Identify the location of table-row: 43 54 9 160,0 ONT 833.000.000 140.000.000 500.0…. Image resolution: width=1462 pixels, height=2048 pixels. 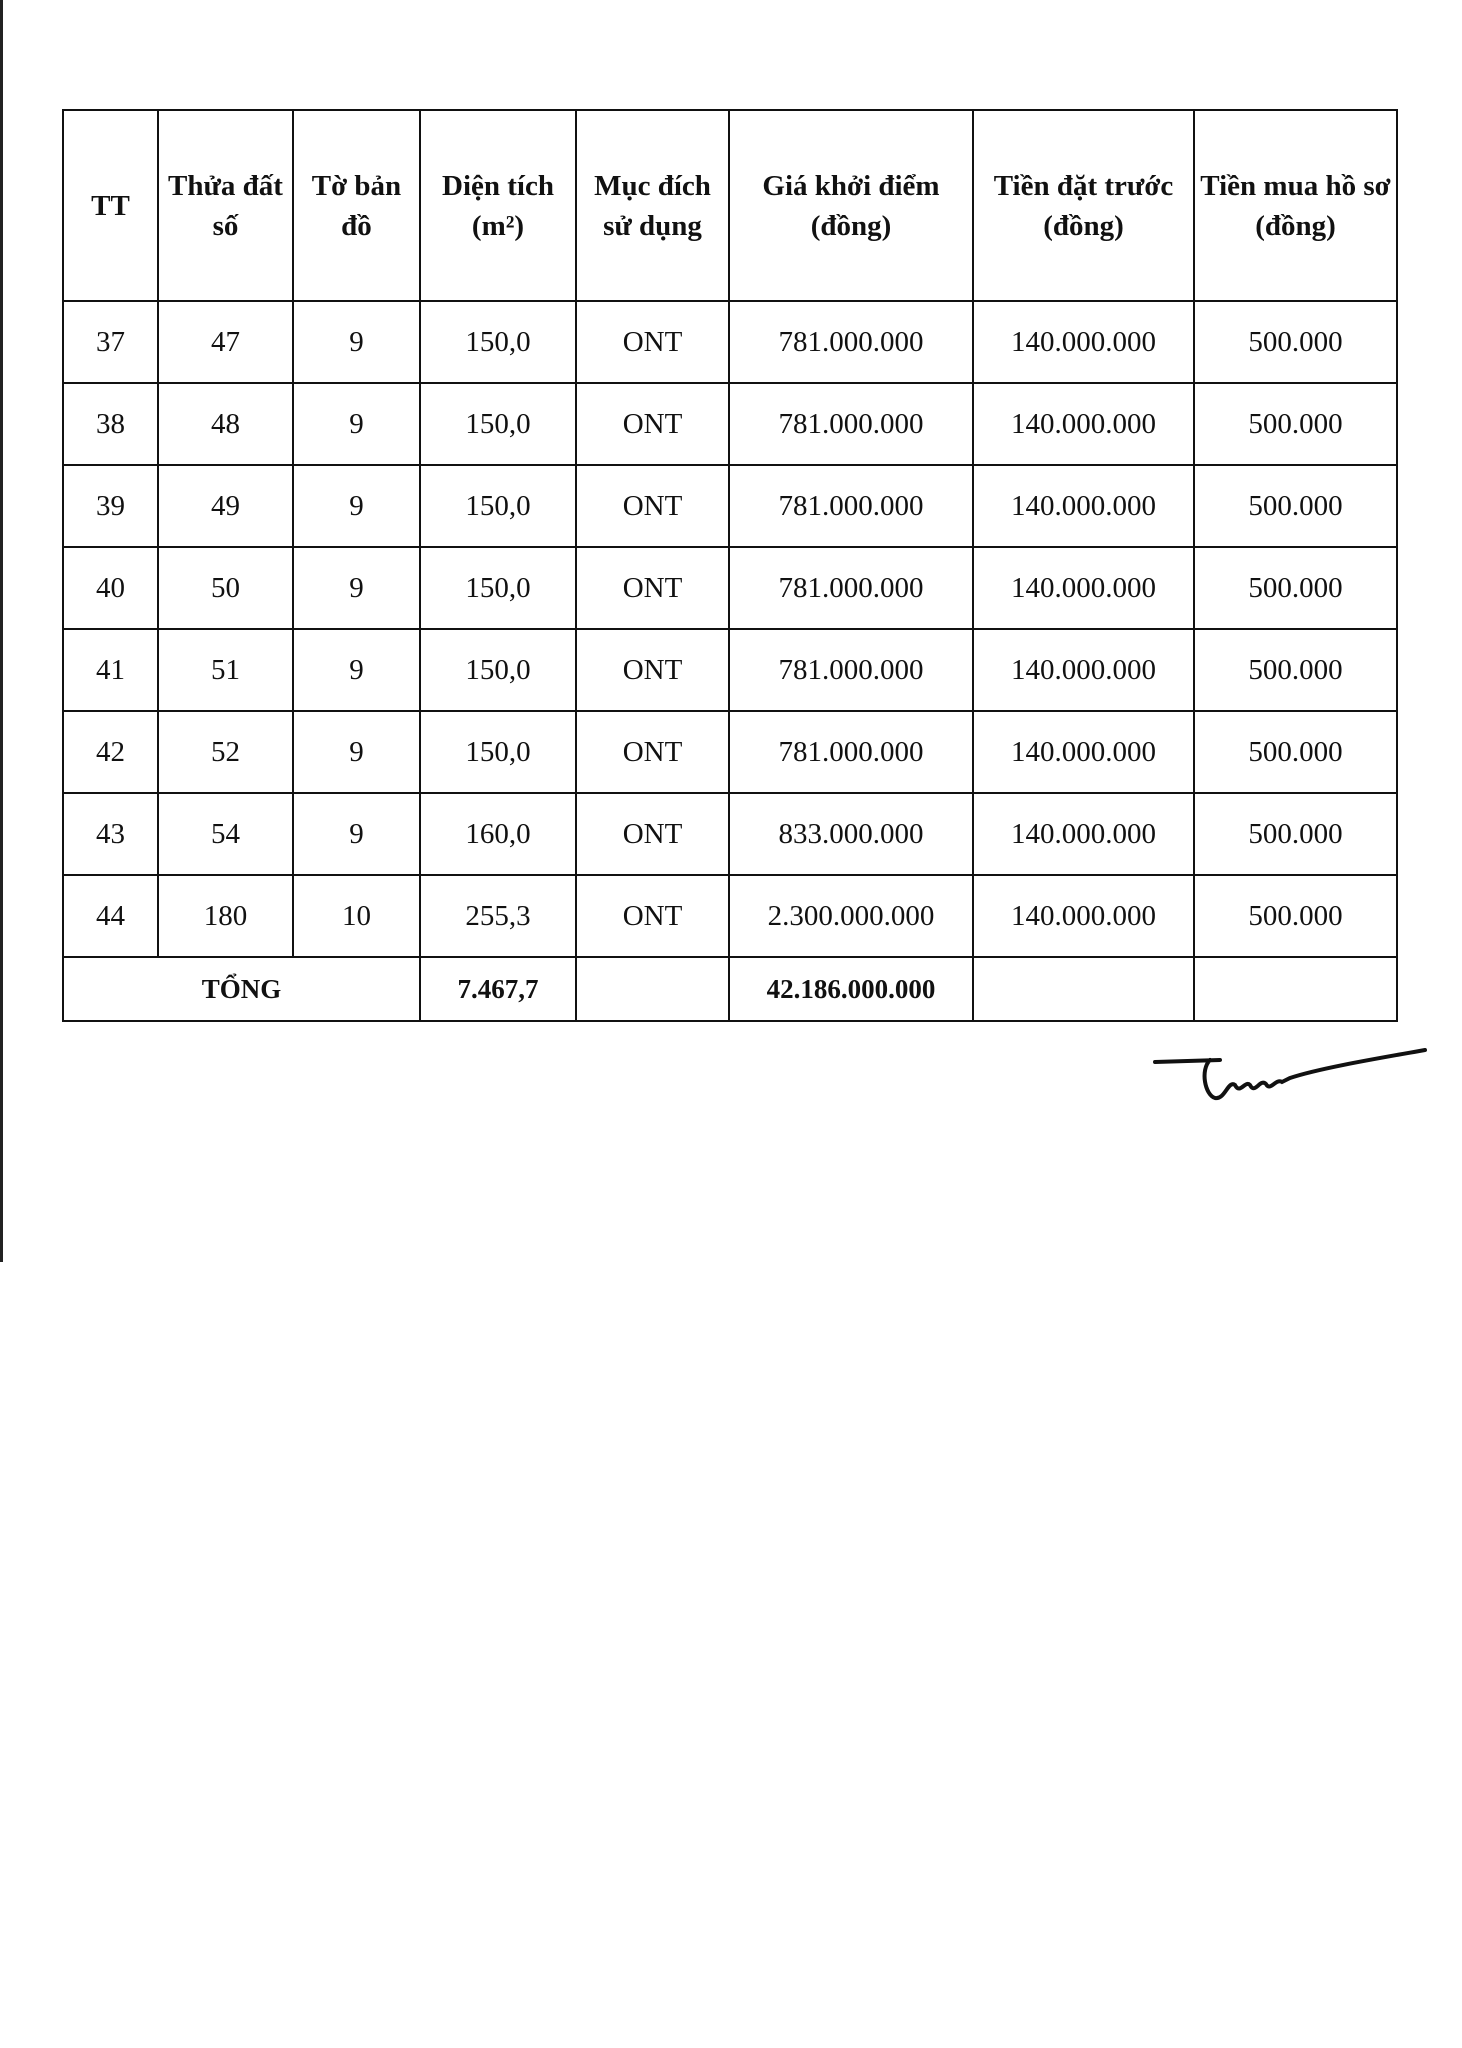
(730, 834).